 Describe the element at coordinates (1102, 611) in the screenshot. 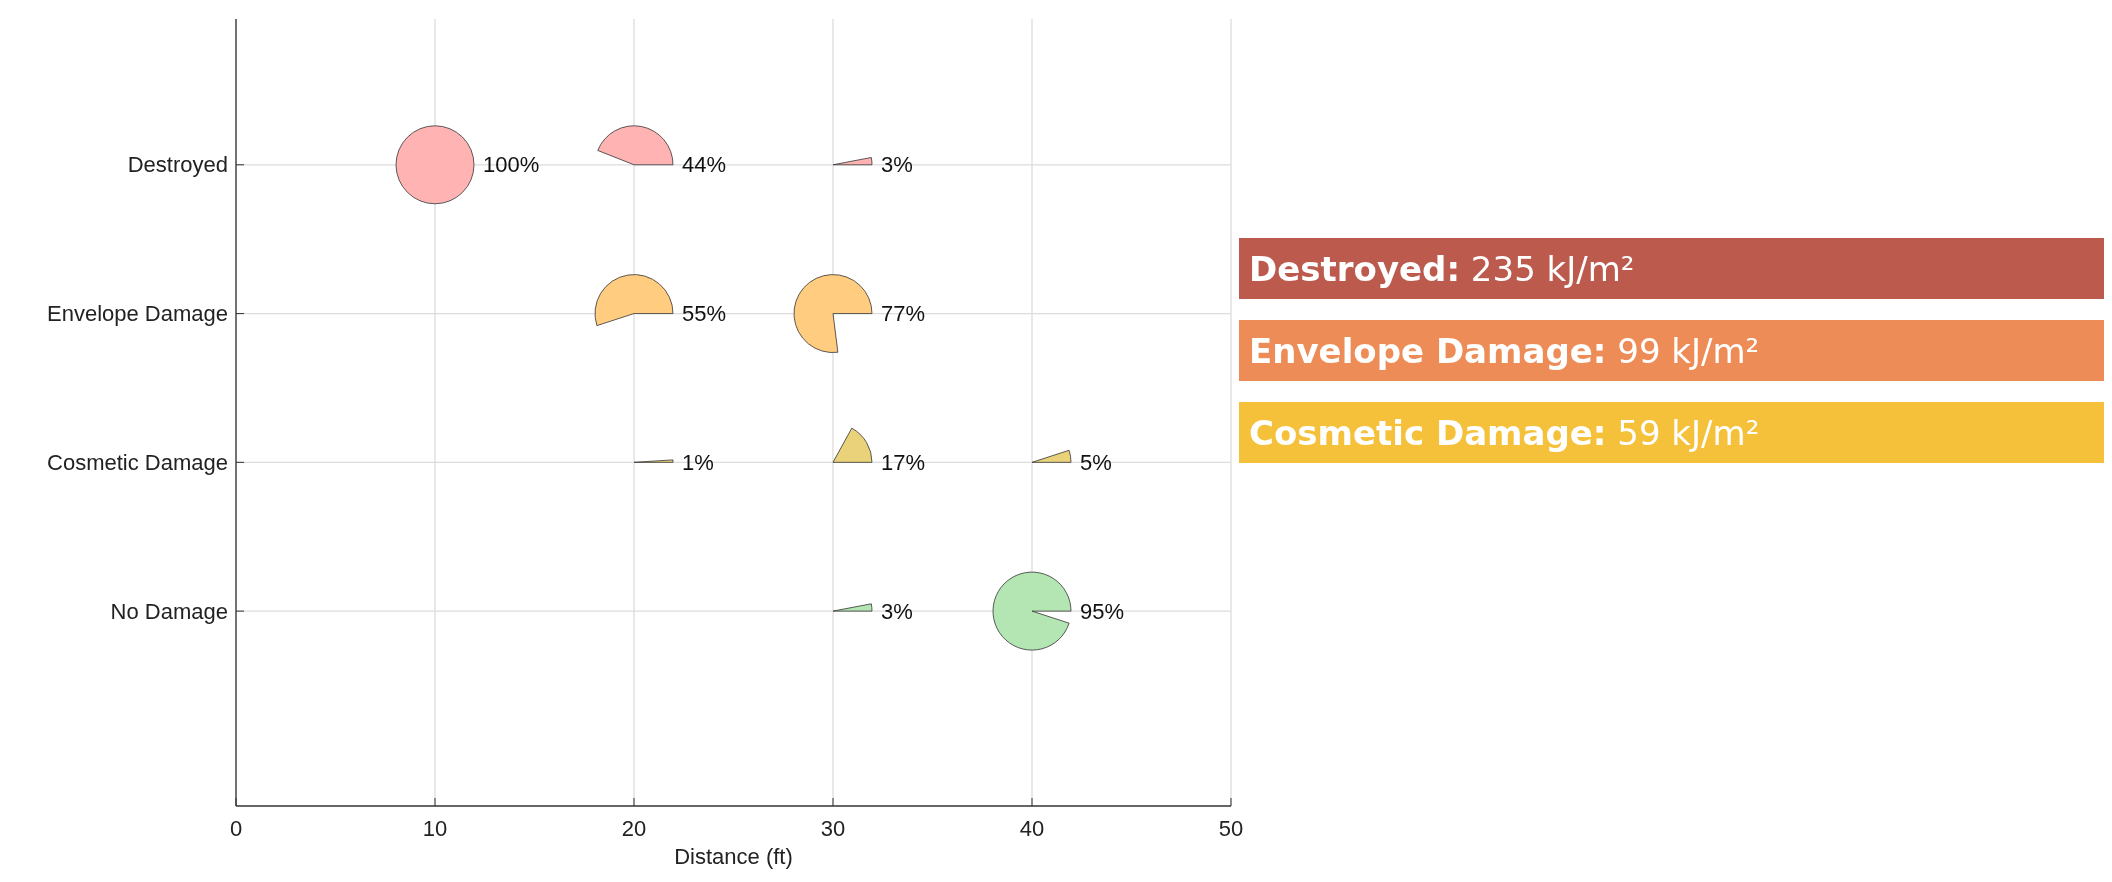

I see `data-label: 95%` at that location.